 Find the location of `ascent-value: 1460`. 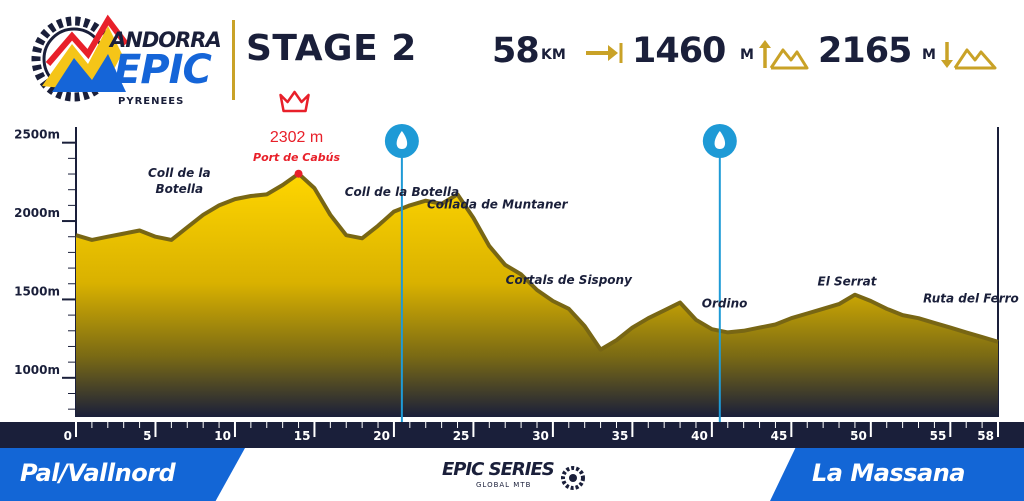

ascent-value: 1460 is located at coordinates (679, 51).